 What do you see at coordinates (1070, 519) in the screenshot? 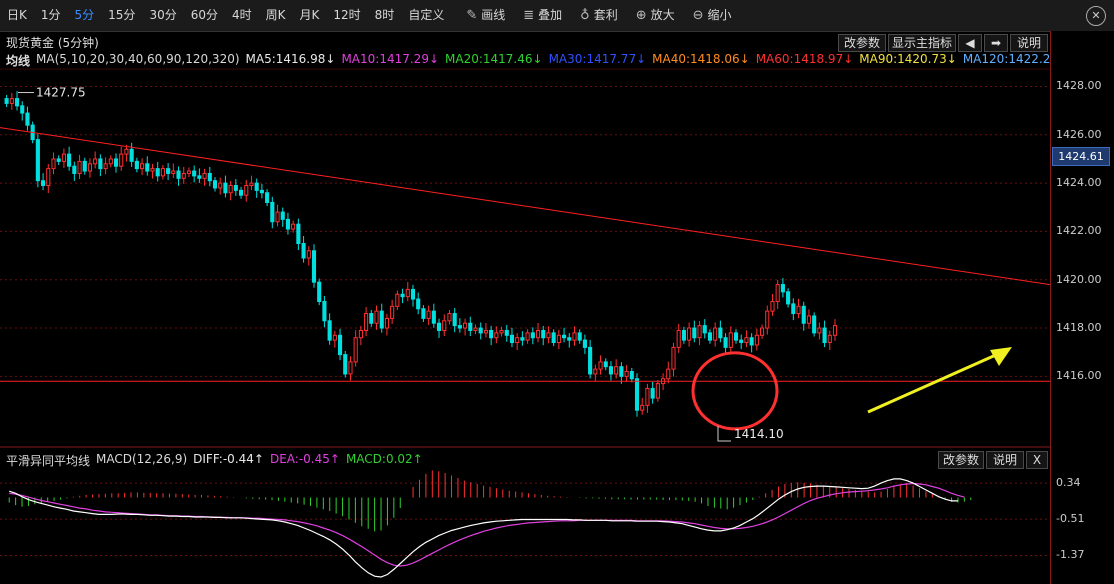
I see `macd-axis-label: -0.51` at bounding box center [1070, 519].